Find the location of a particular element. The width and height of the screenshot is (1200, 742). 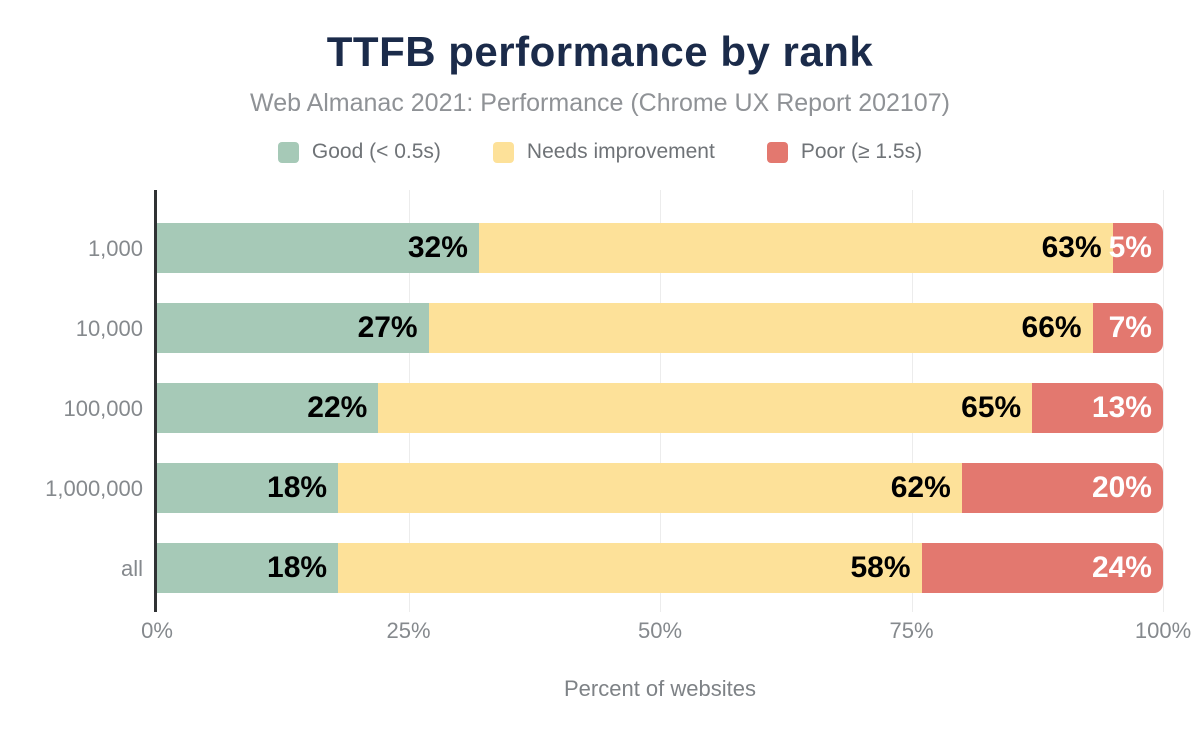

x-axis-tick-label: 25% is located at coordinates (408, 630).